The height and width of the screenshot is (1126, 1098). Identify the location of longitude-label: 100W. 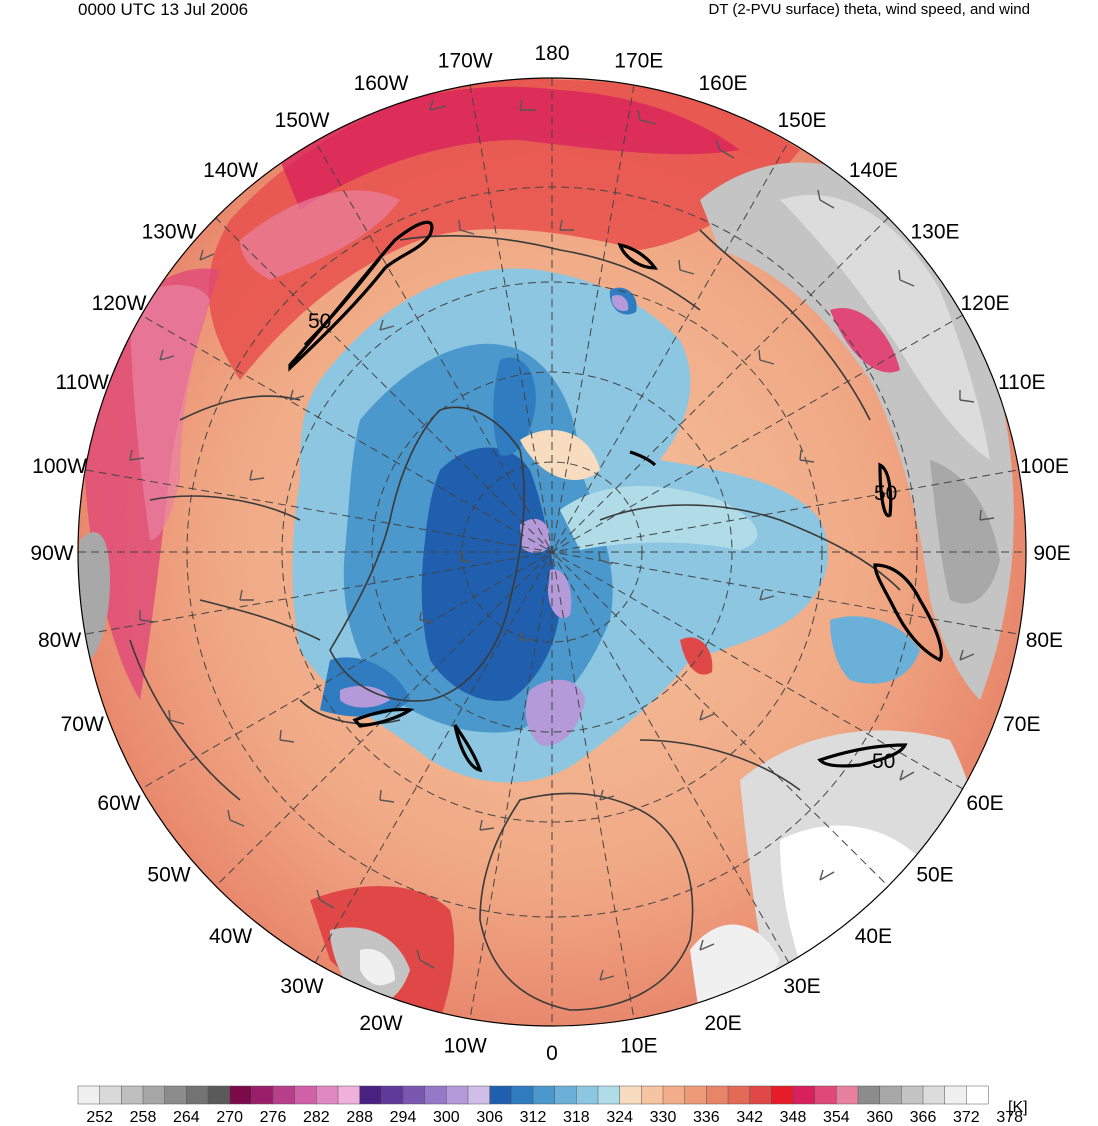
(59, 466).